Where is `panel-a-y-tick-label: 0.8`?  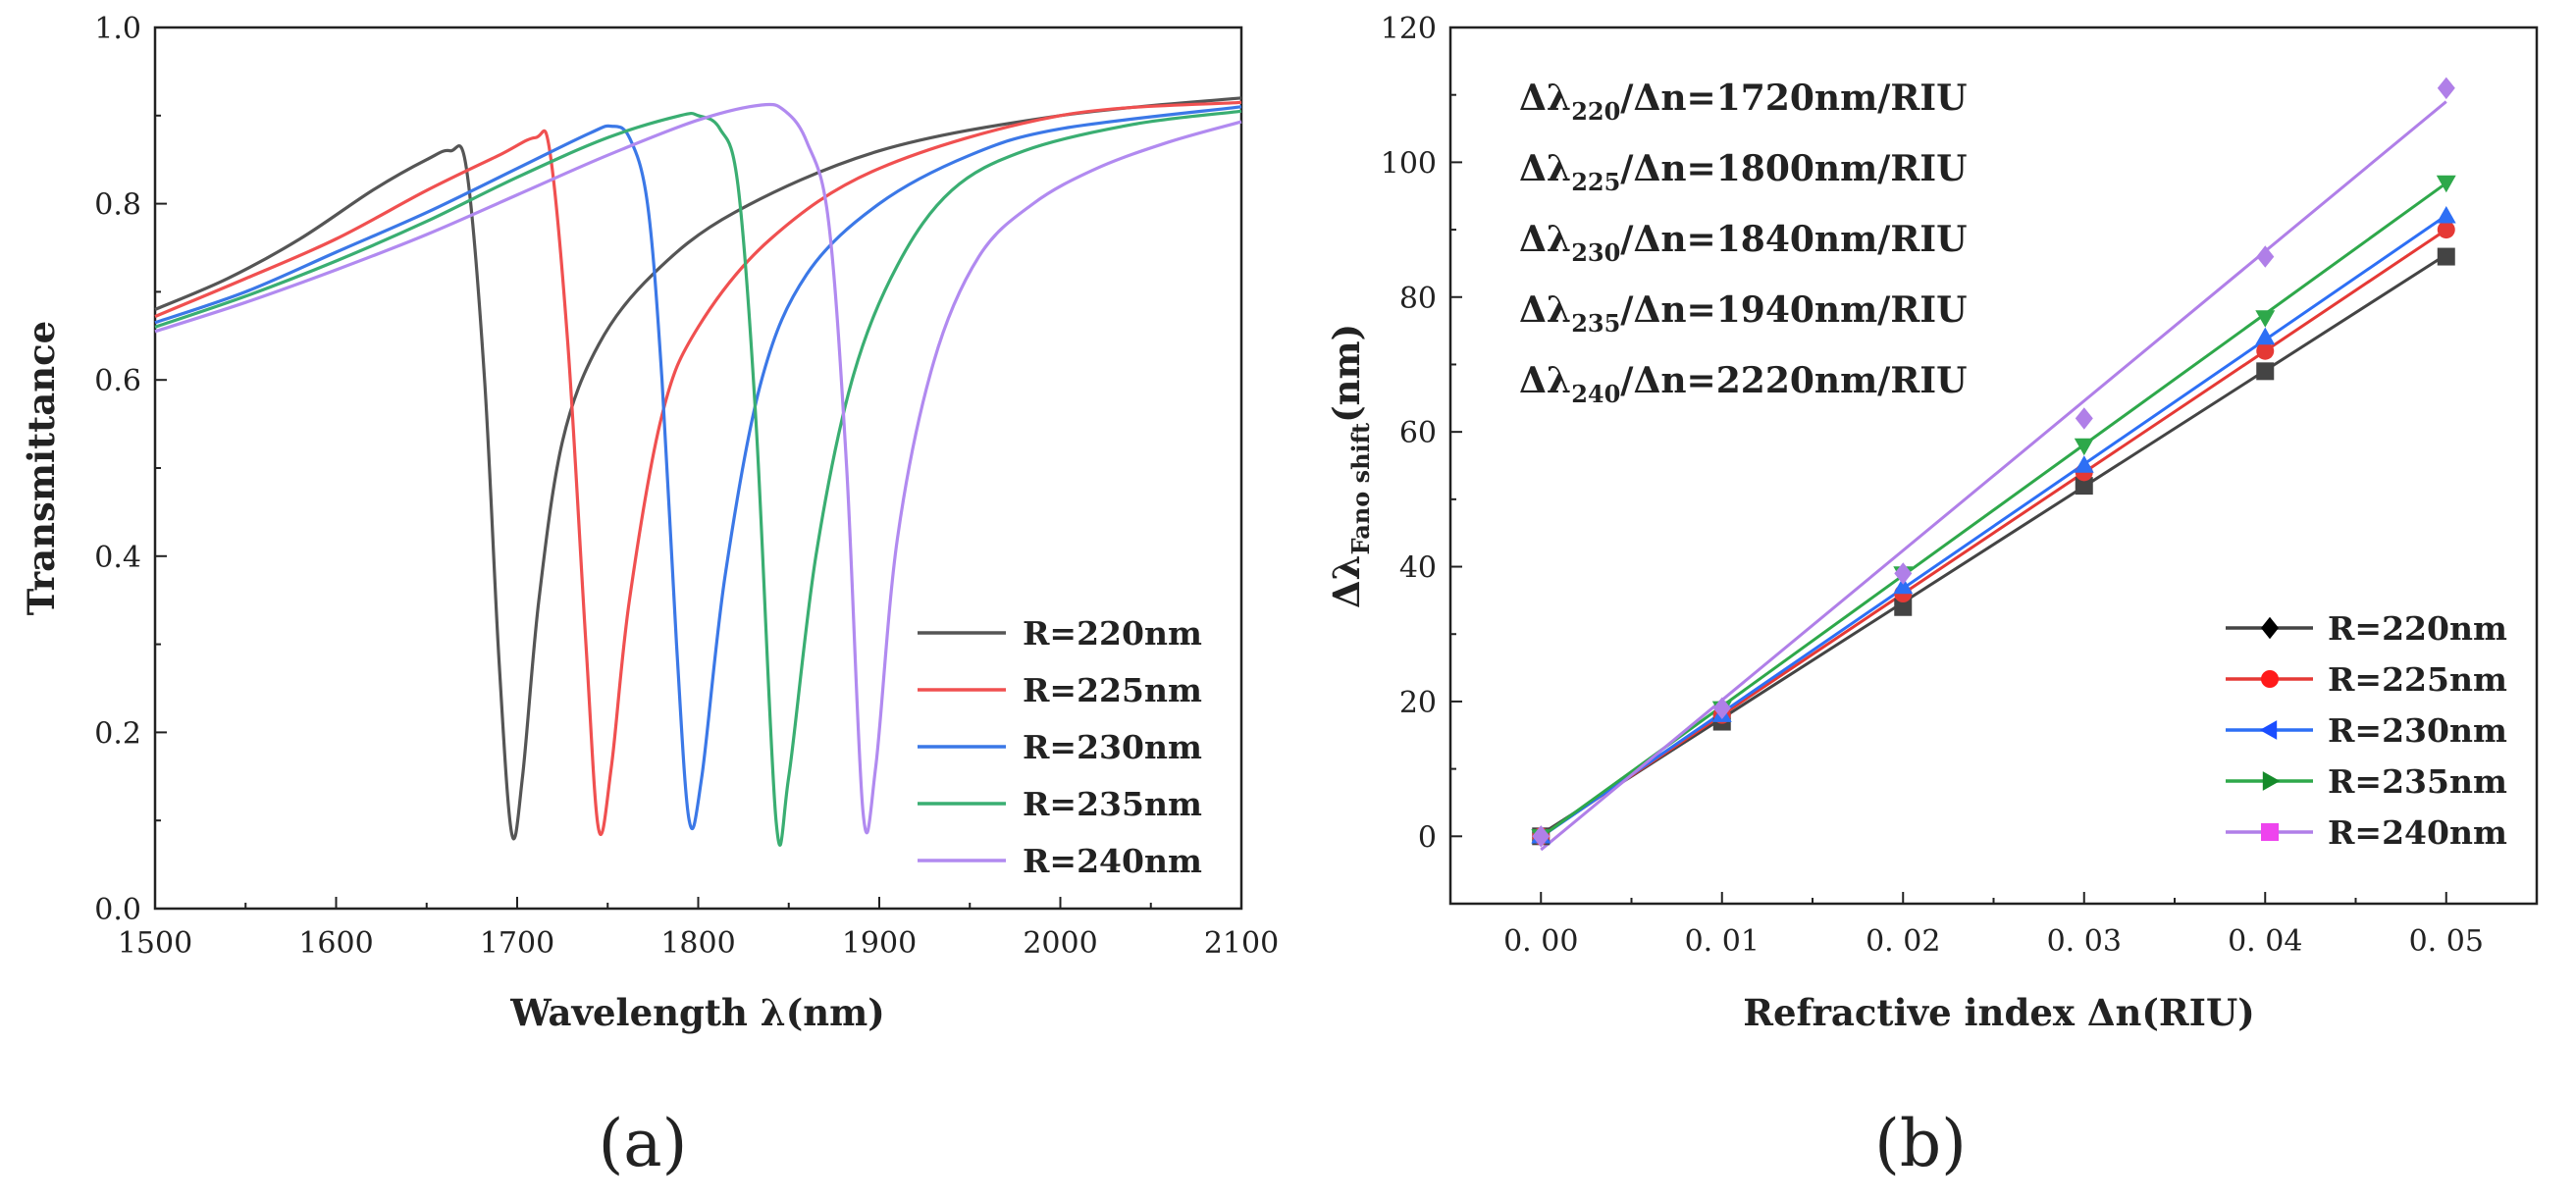
panel-a-y-tick-label: 0.8 is located at coordinates (117, 205).